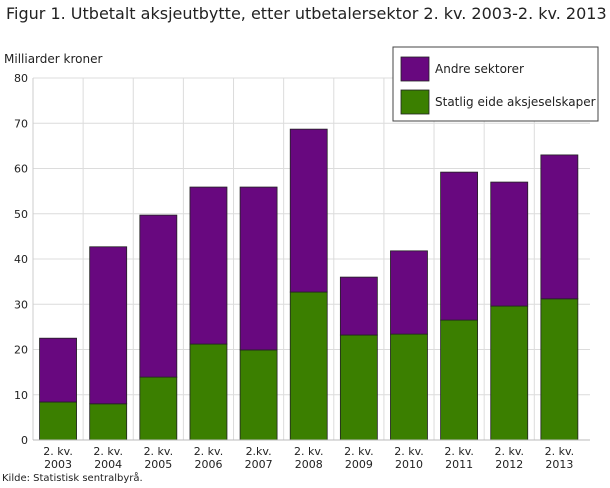 Image resolution: width=610 pixels, height=488 pixels. Describe the element at coordinates (72, 478) in the screenshot. I see `source-note: Kilde: Statistisk sentralbyrå.` at that location.